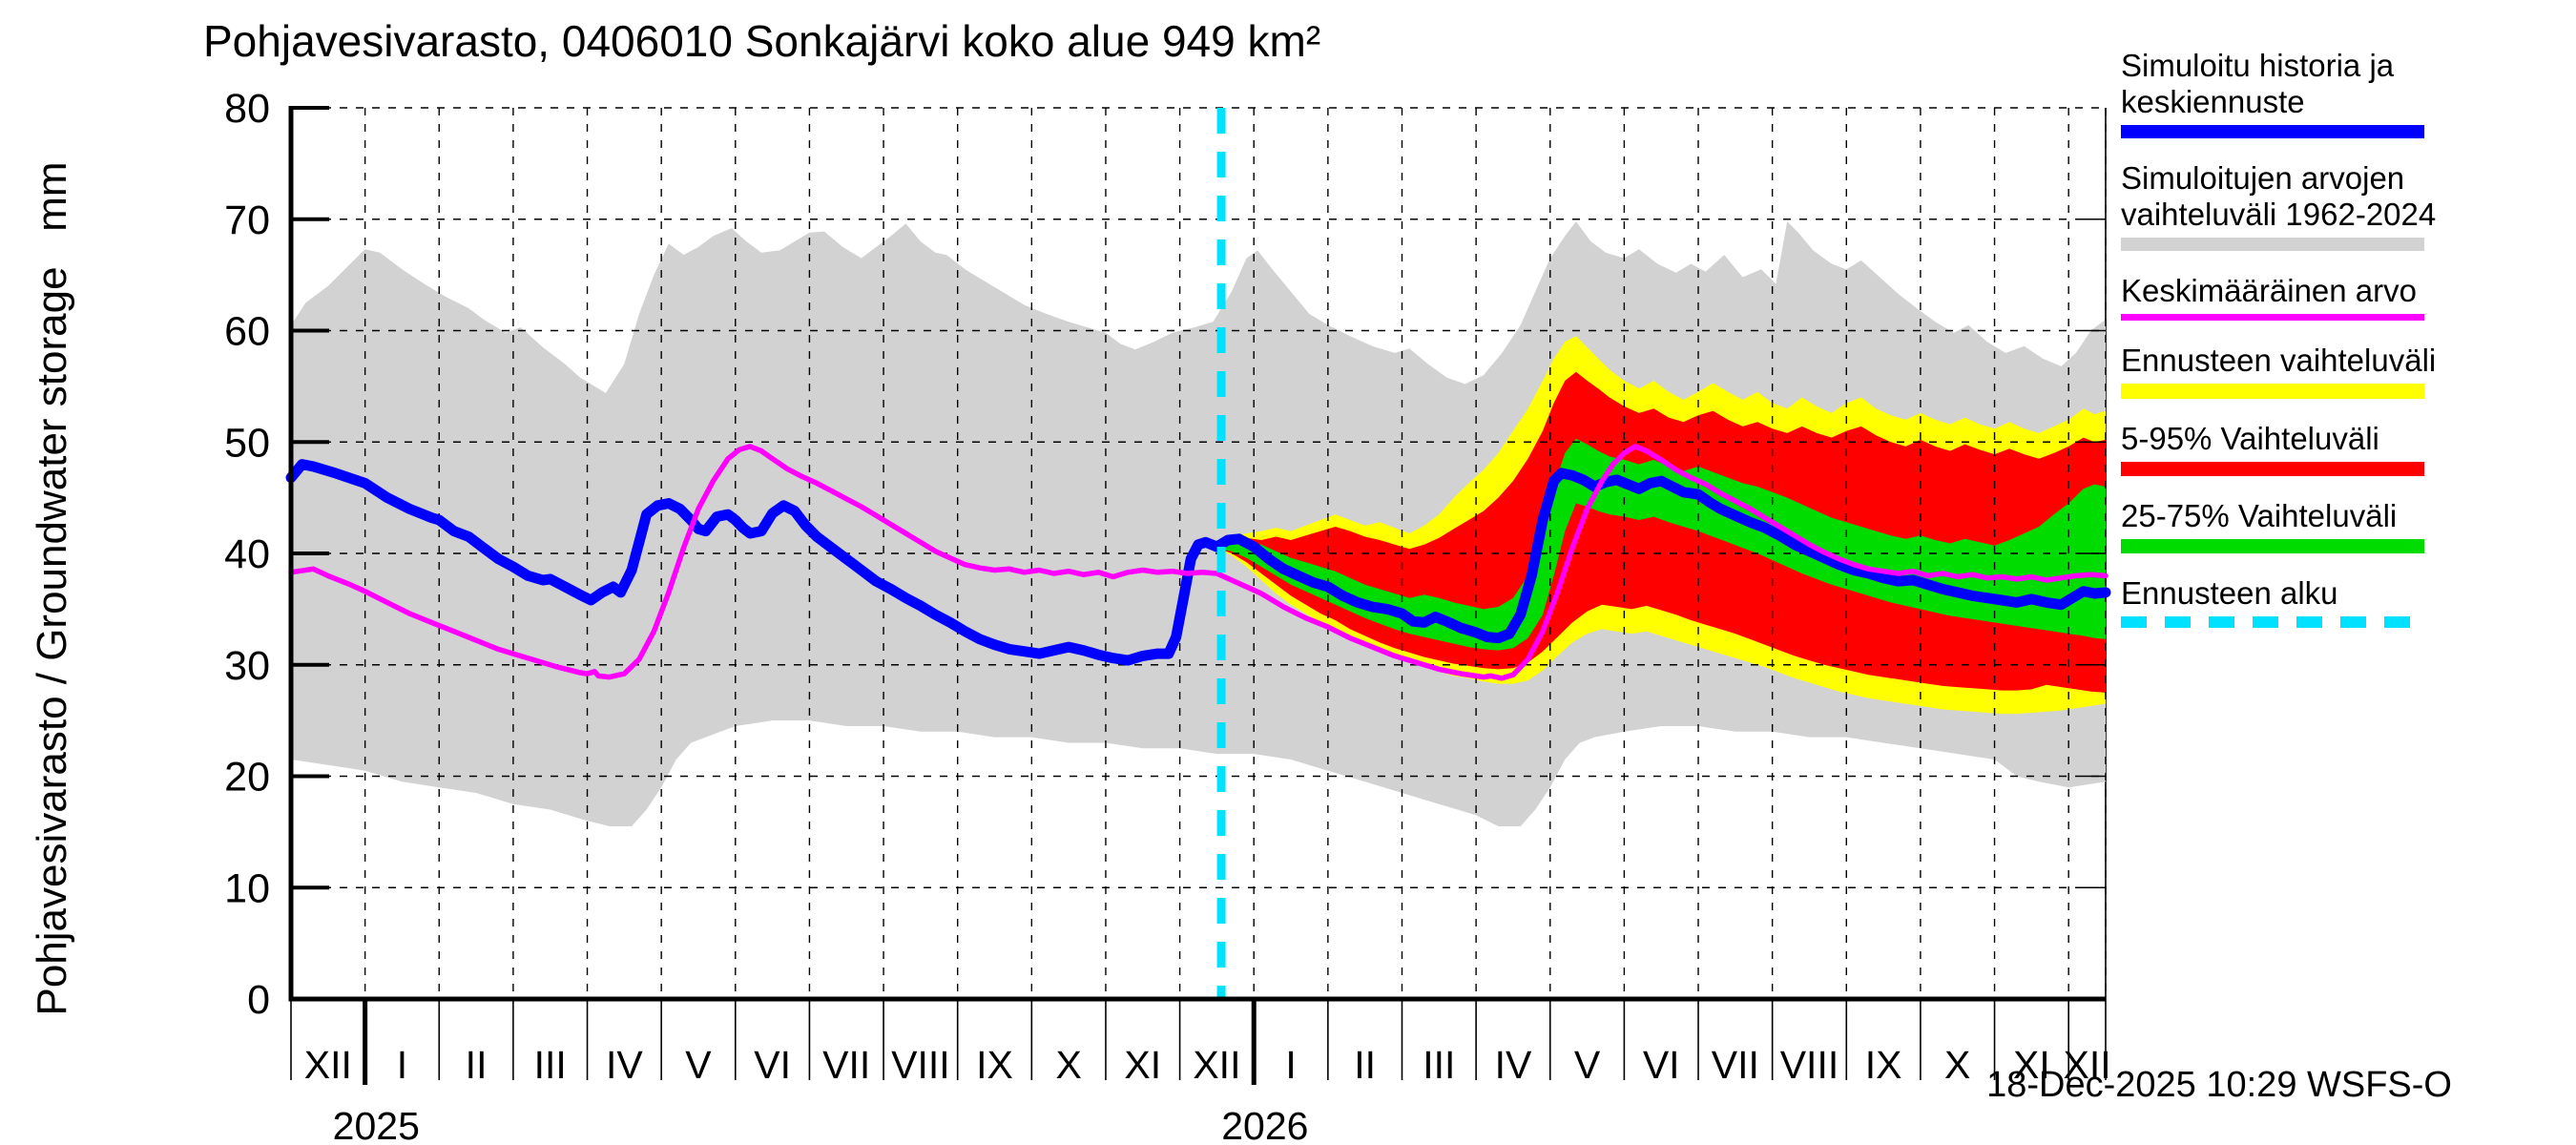  I want to click on legend-item-range-25-75: 25-75% Vaihteluväli, so click(2292, 525).